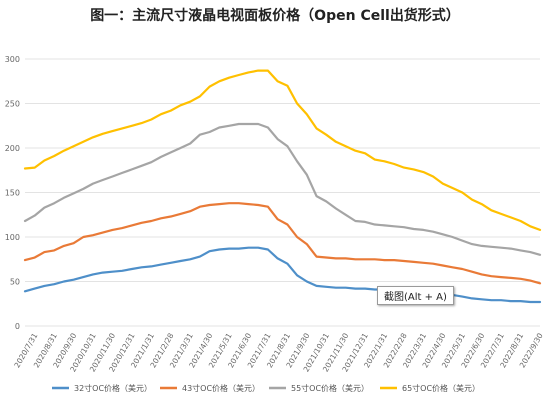  Describe the element at coordinates (15, 282) in the screenshot. I see `y-tick-label: 50` at that location.